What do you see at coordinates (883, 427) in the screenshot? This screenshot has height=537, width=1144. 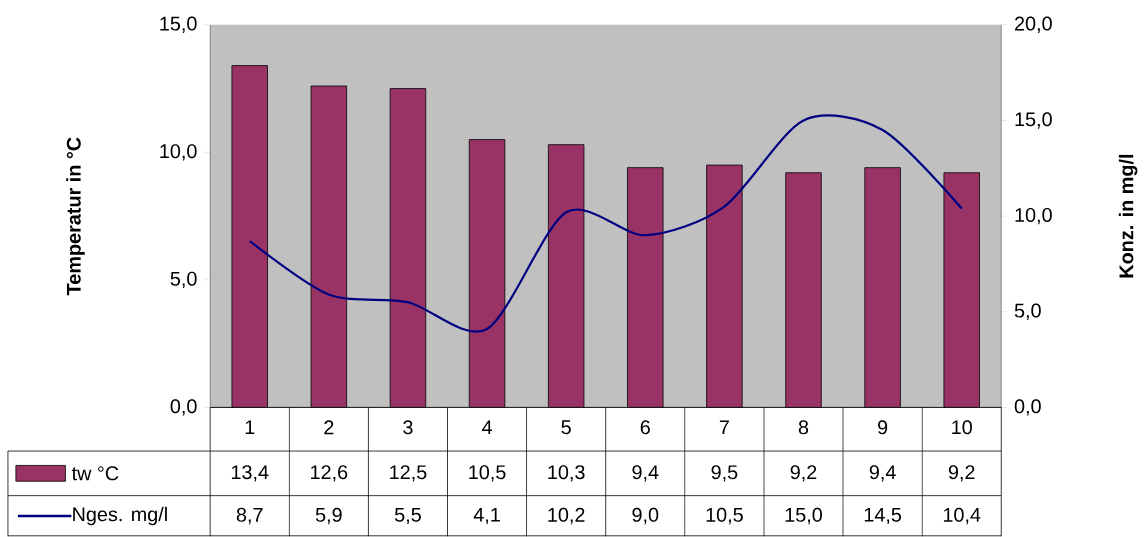 I see `x-tick-label: 9` at bounding box center [883, 427].